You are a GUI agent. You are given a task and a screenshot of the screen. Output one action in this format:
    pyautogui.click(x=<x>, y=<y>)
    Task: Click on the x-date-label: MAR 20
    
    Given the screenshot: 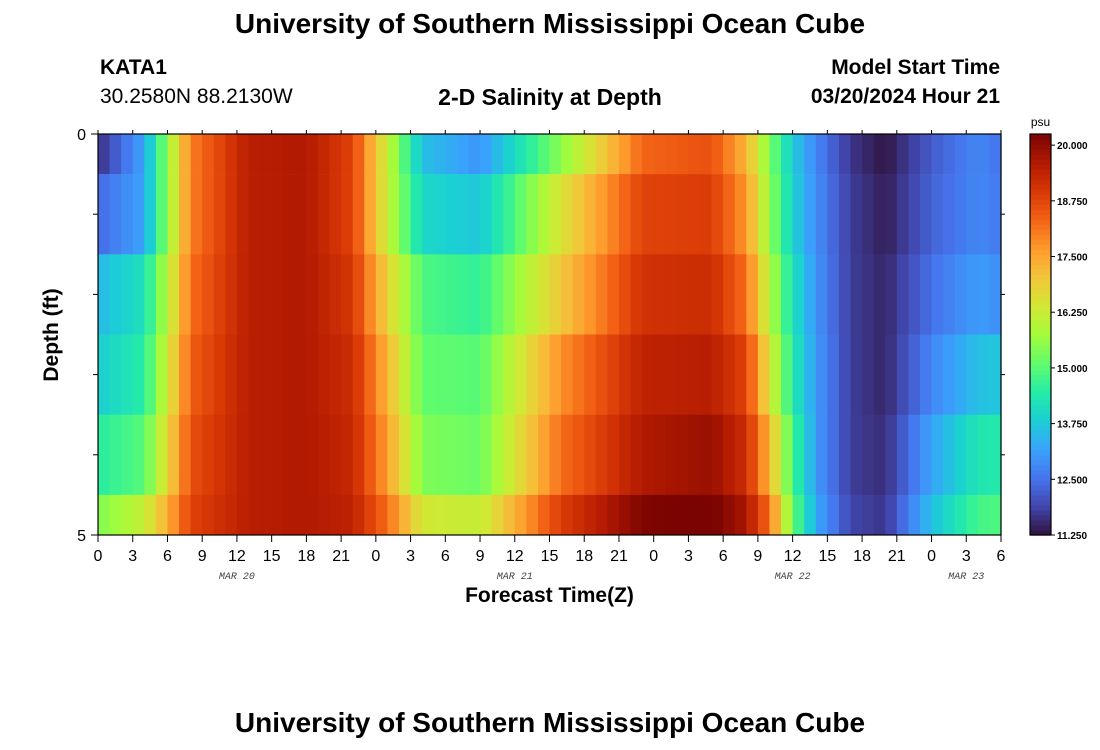 What is the action you would take?
    pyautogui.click(x=237, y=577)
    